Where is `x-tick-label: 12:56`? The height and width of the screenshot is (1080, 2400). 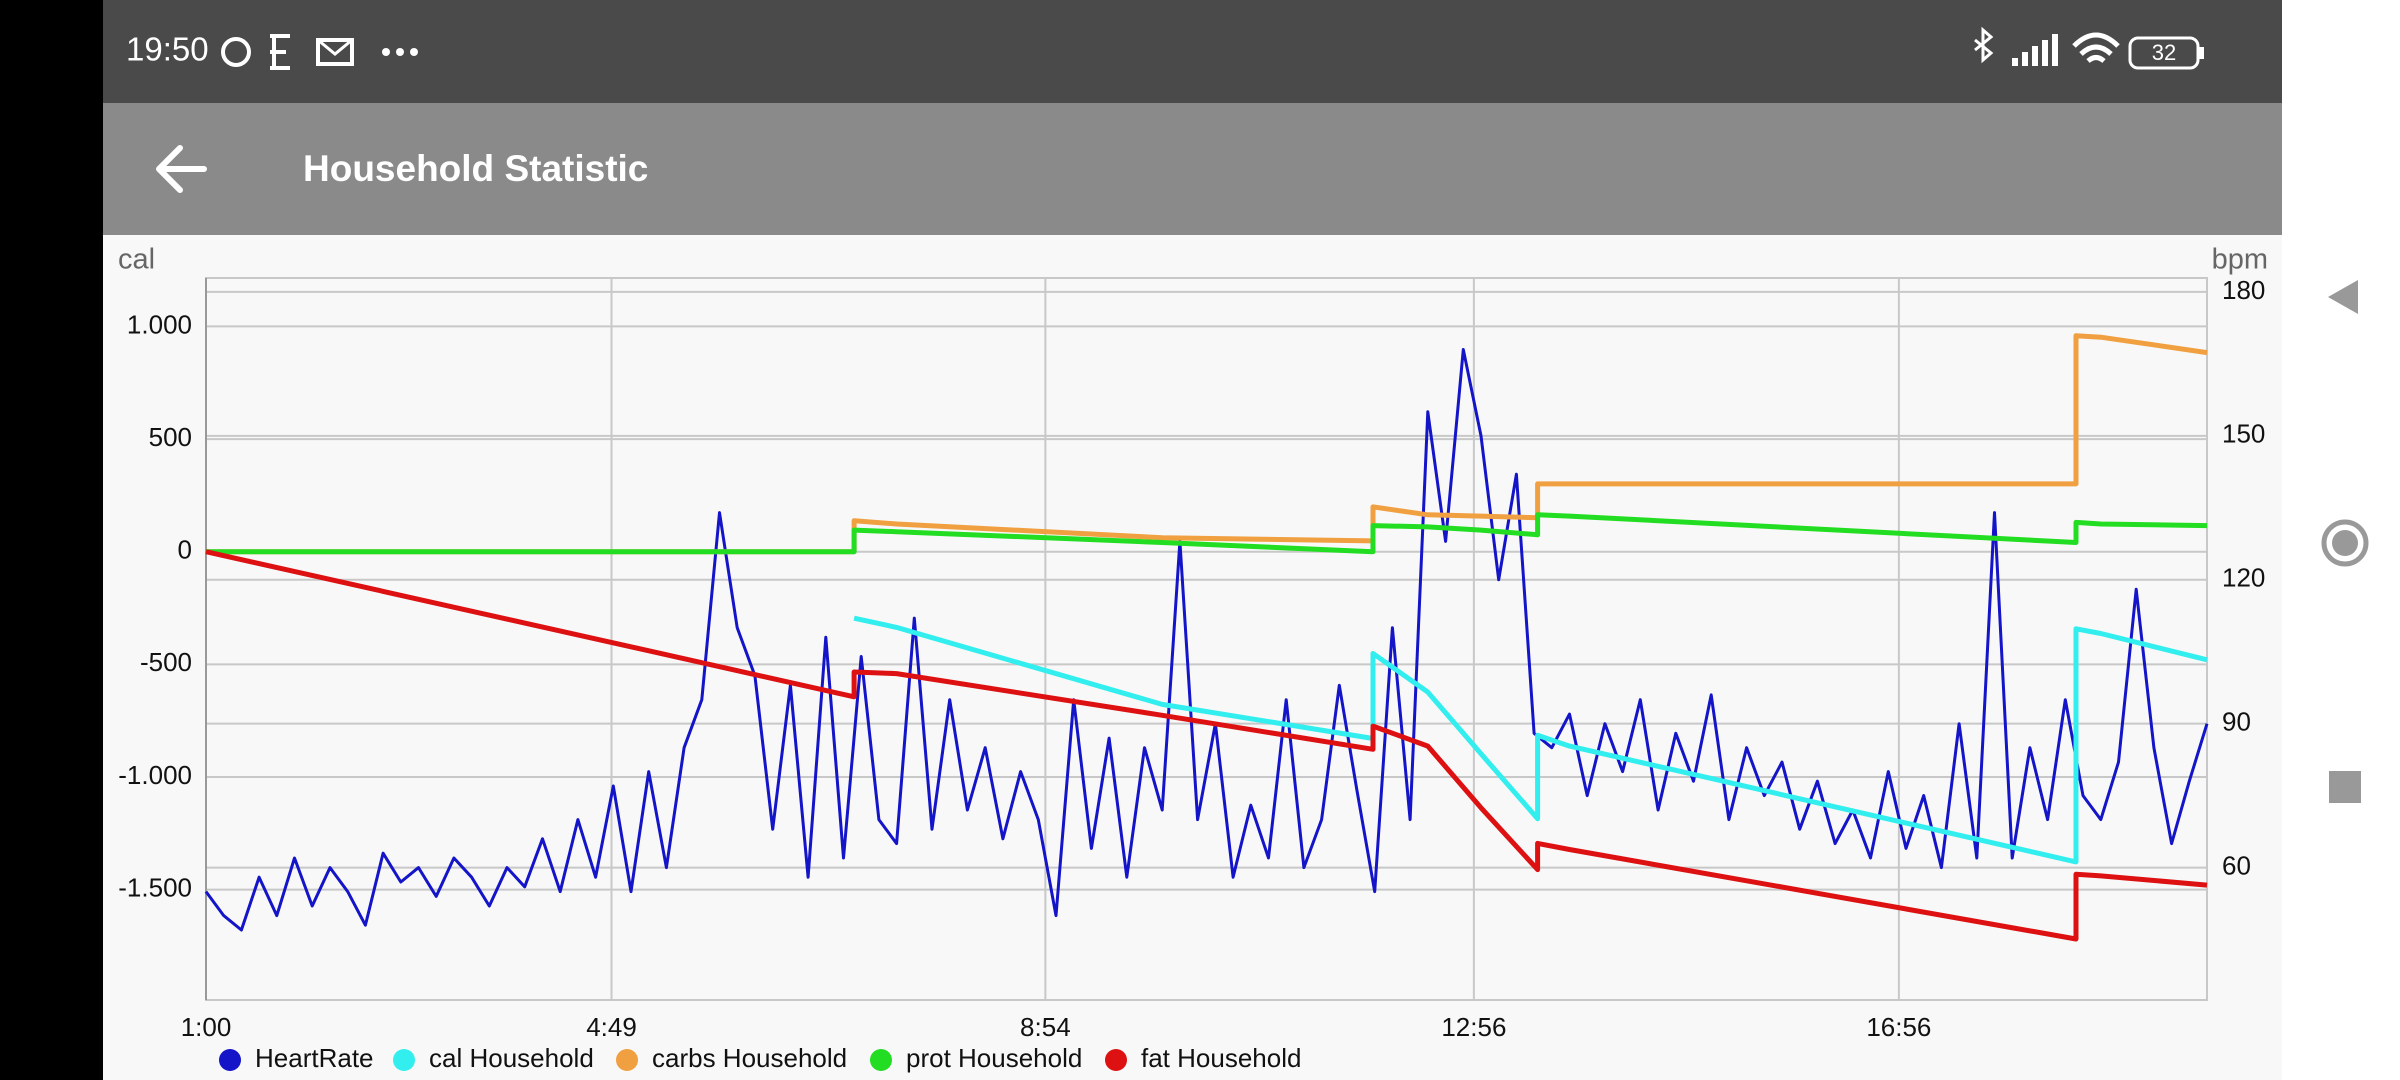 x-tick-label: 12:56 is located at coordinates (1473, 1027).